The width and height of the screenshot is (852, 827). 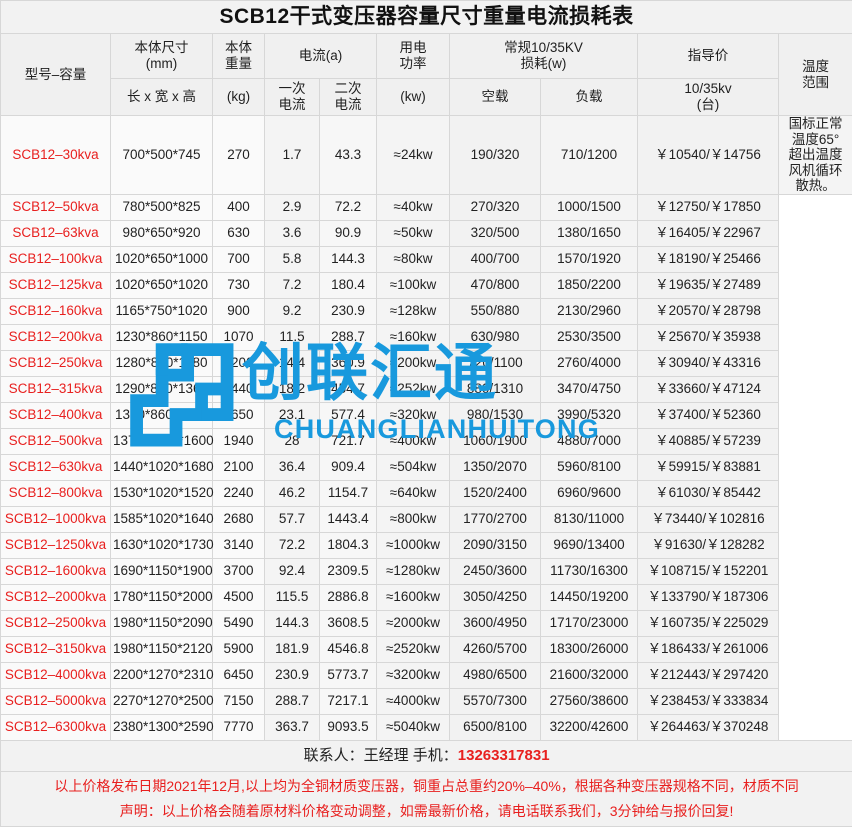 What do you see at coordinates (413, 545) in the screenshot?
I see `cell-power: ≈1000kw` at bounding box center [413, 545].